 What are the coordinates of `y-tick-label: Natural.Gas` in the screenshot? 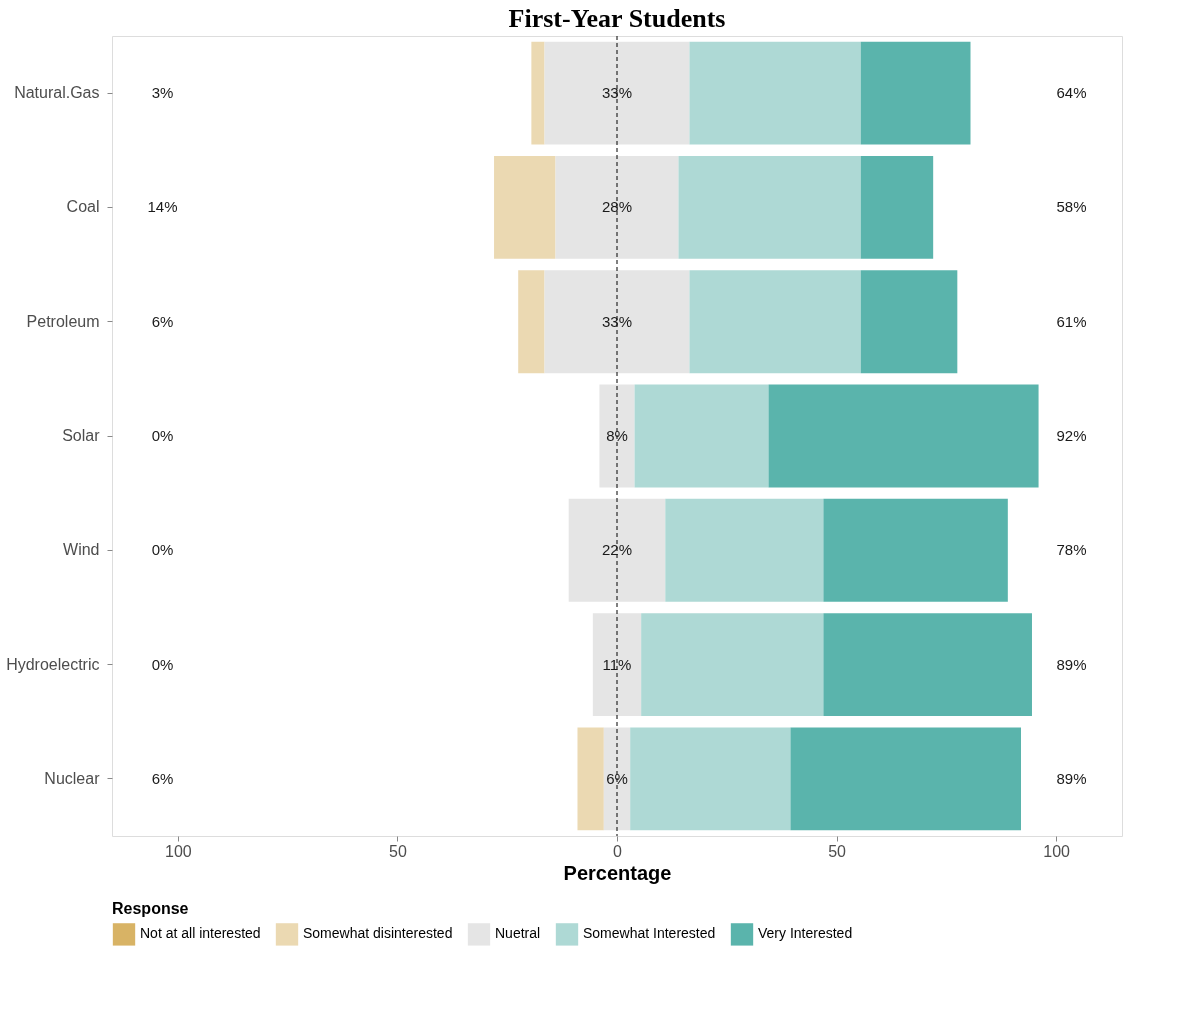 It's located at (57, 93).